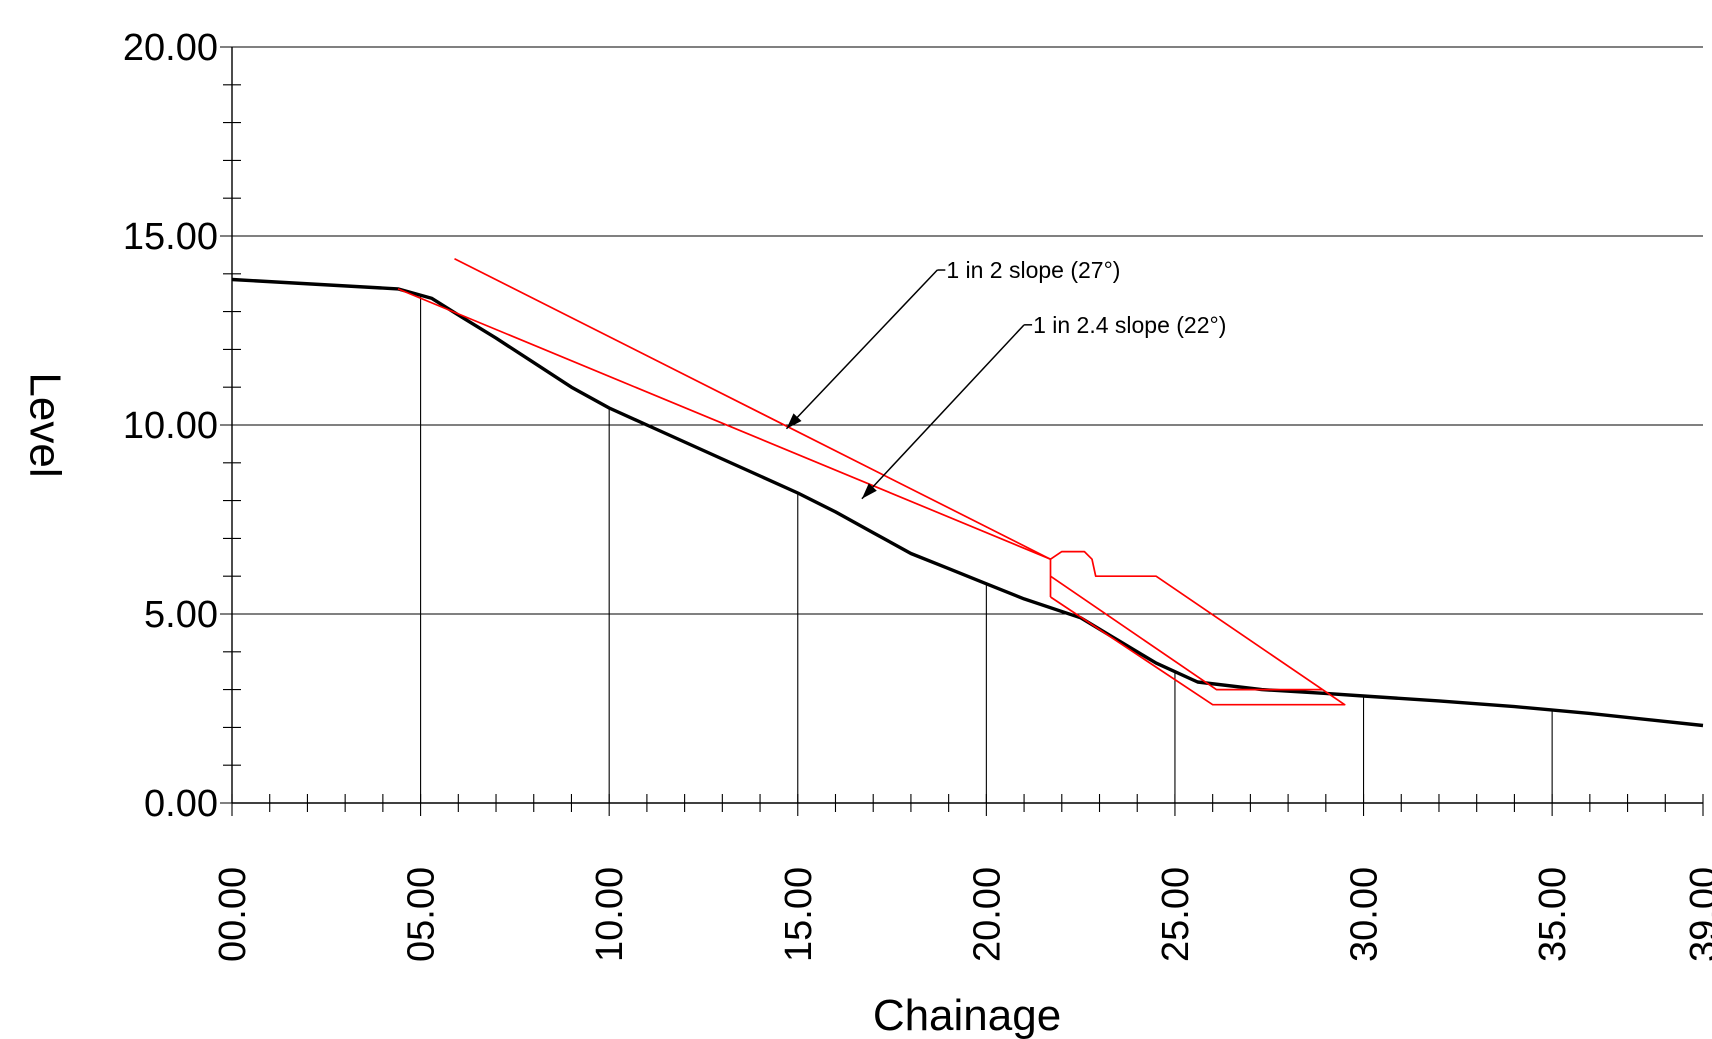  I want to click on annotation-layer, so click(909, 384).